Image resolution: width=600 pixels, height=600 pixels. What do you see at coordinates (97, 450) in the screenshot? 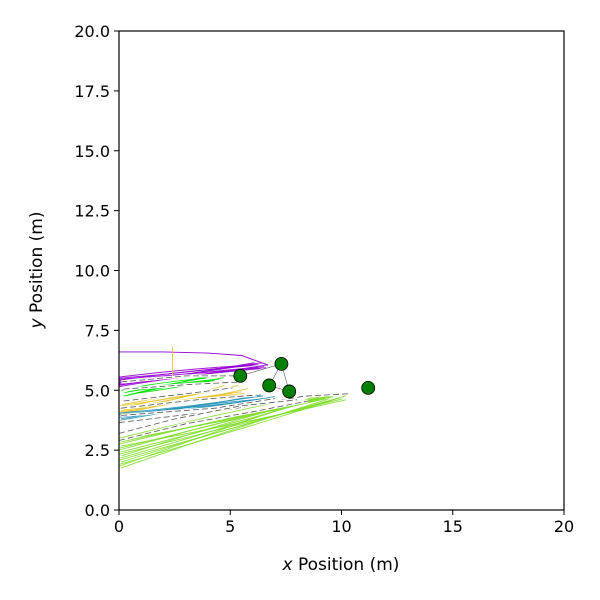
I see `y-tick-label: 2.5` at bounding box center [97, 450].